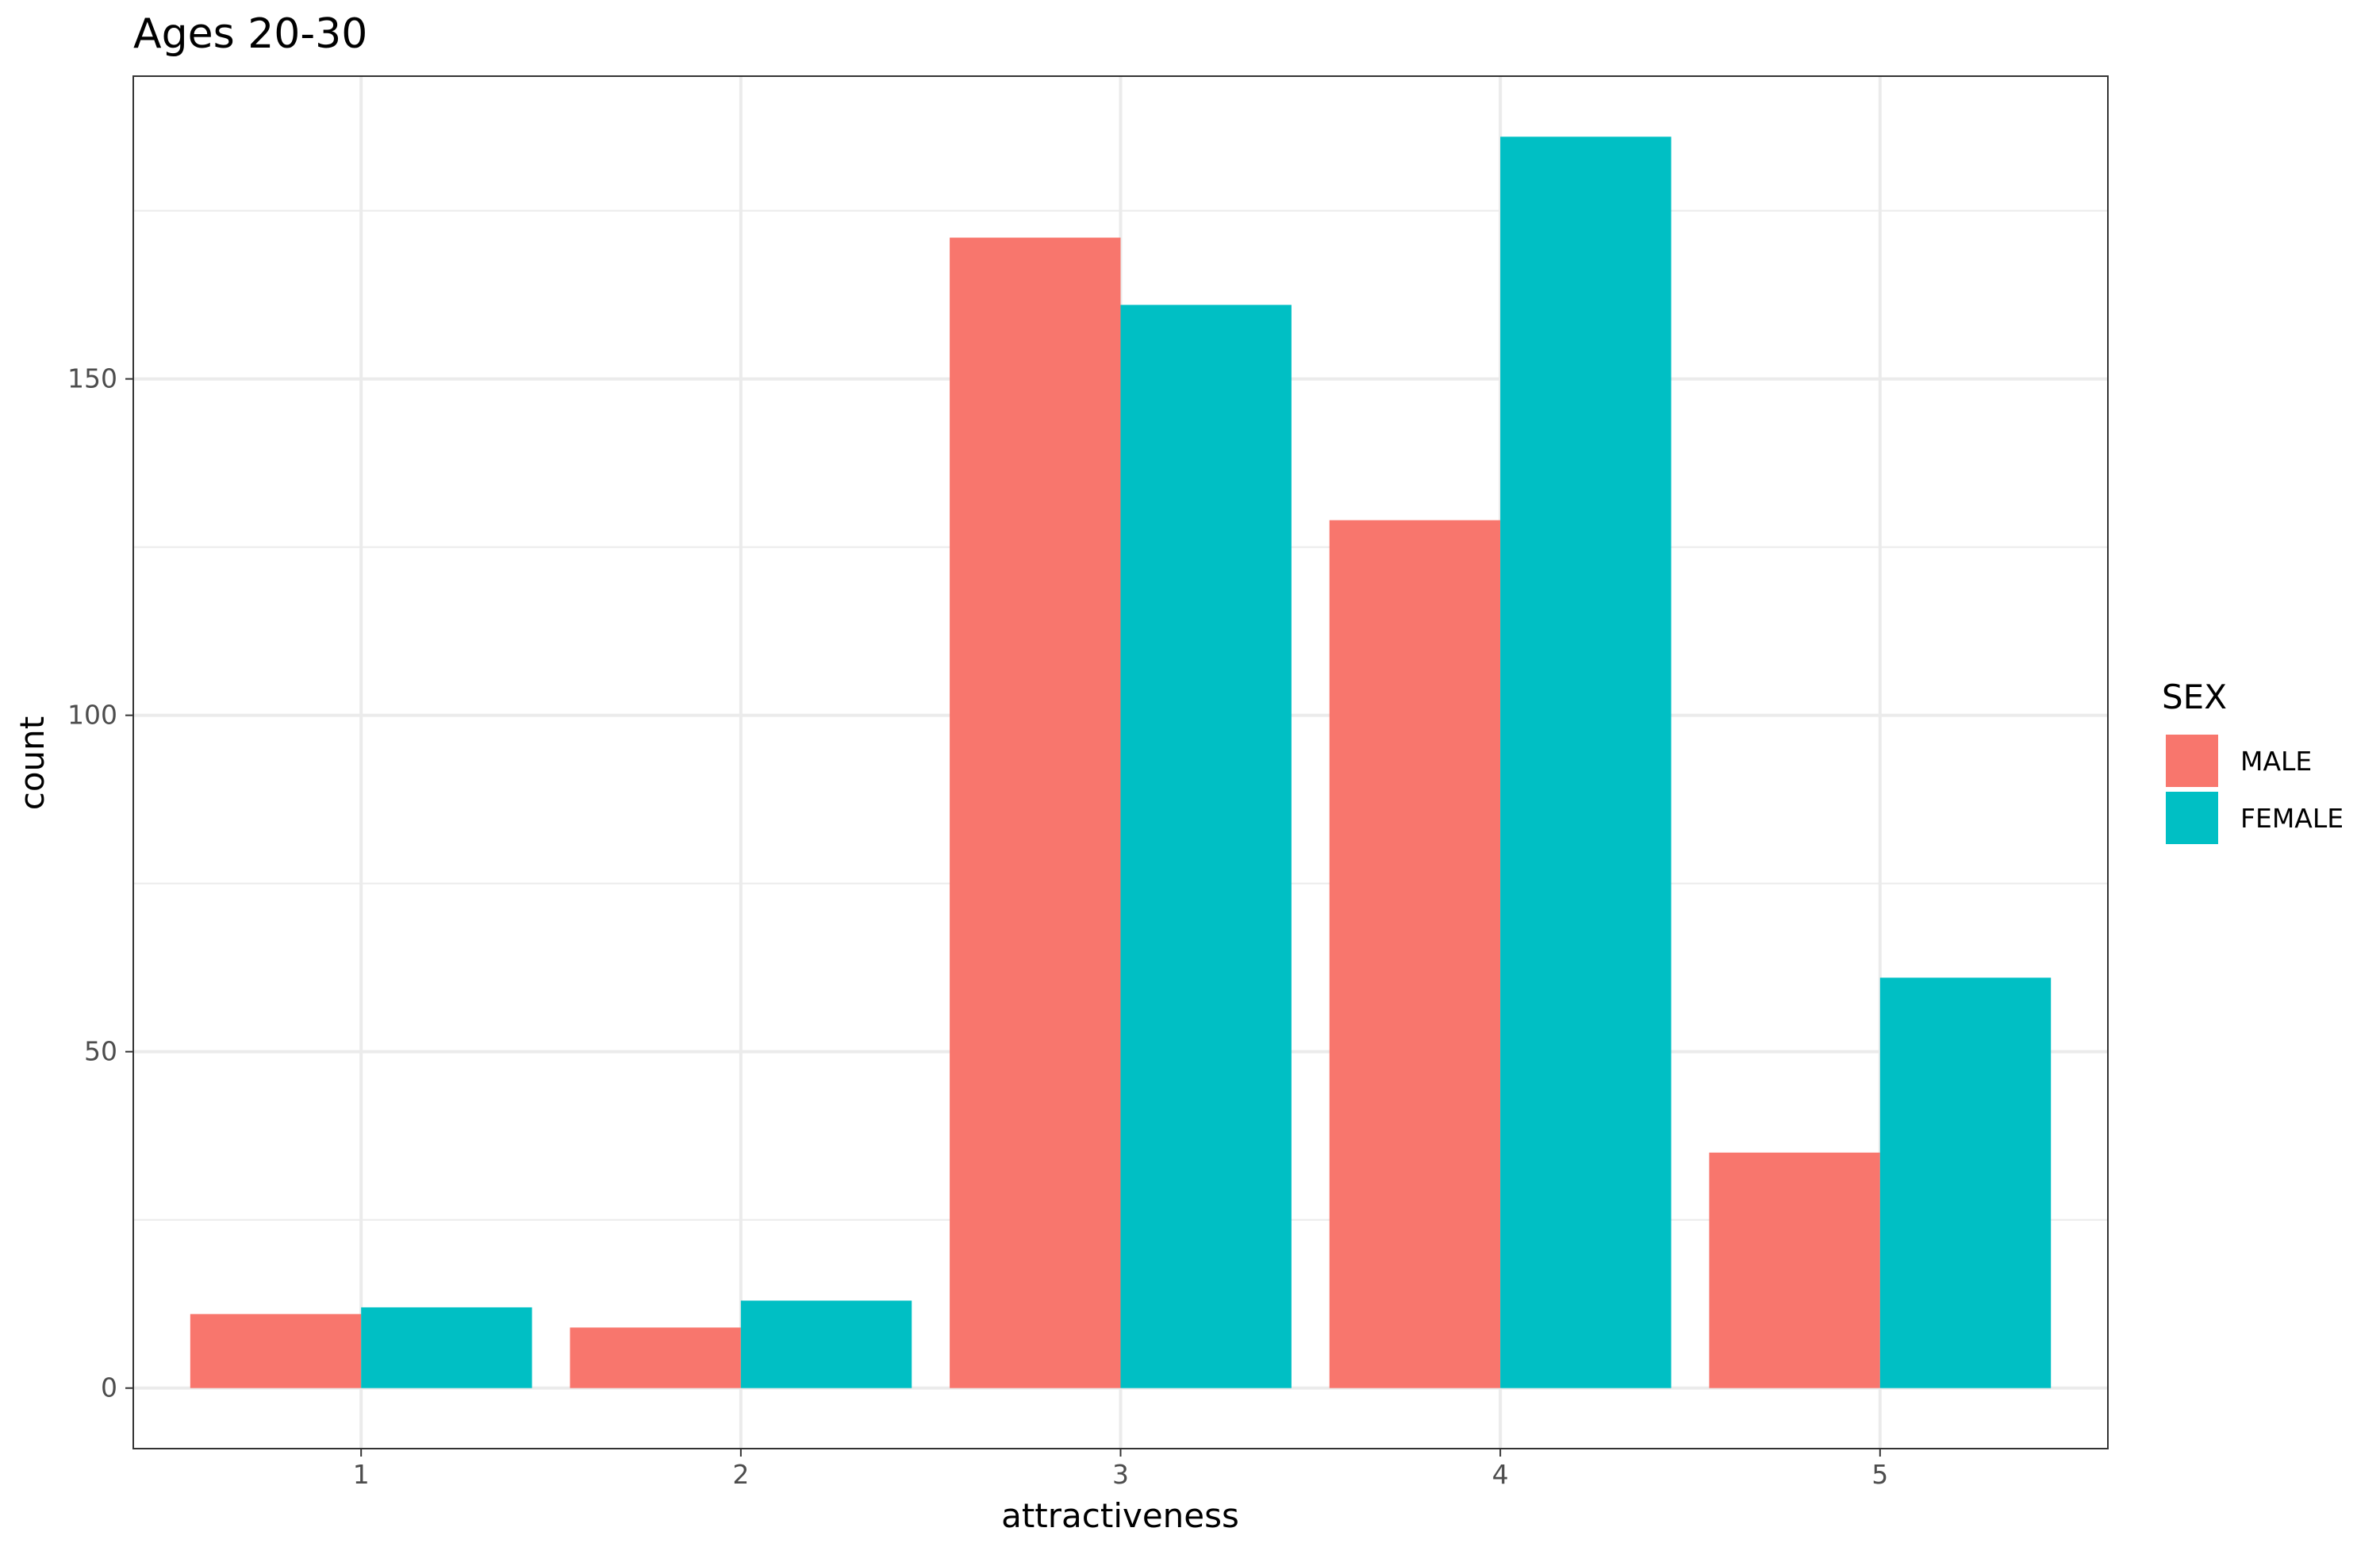 Image resolution: width=2380 pixels, height=1547 pixels. Describe the element at coordinates (1120, 1474) in the screenshot. I see `x-tick-label: 3` at that location.